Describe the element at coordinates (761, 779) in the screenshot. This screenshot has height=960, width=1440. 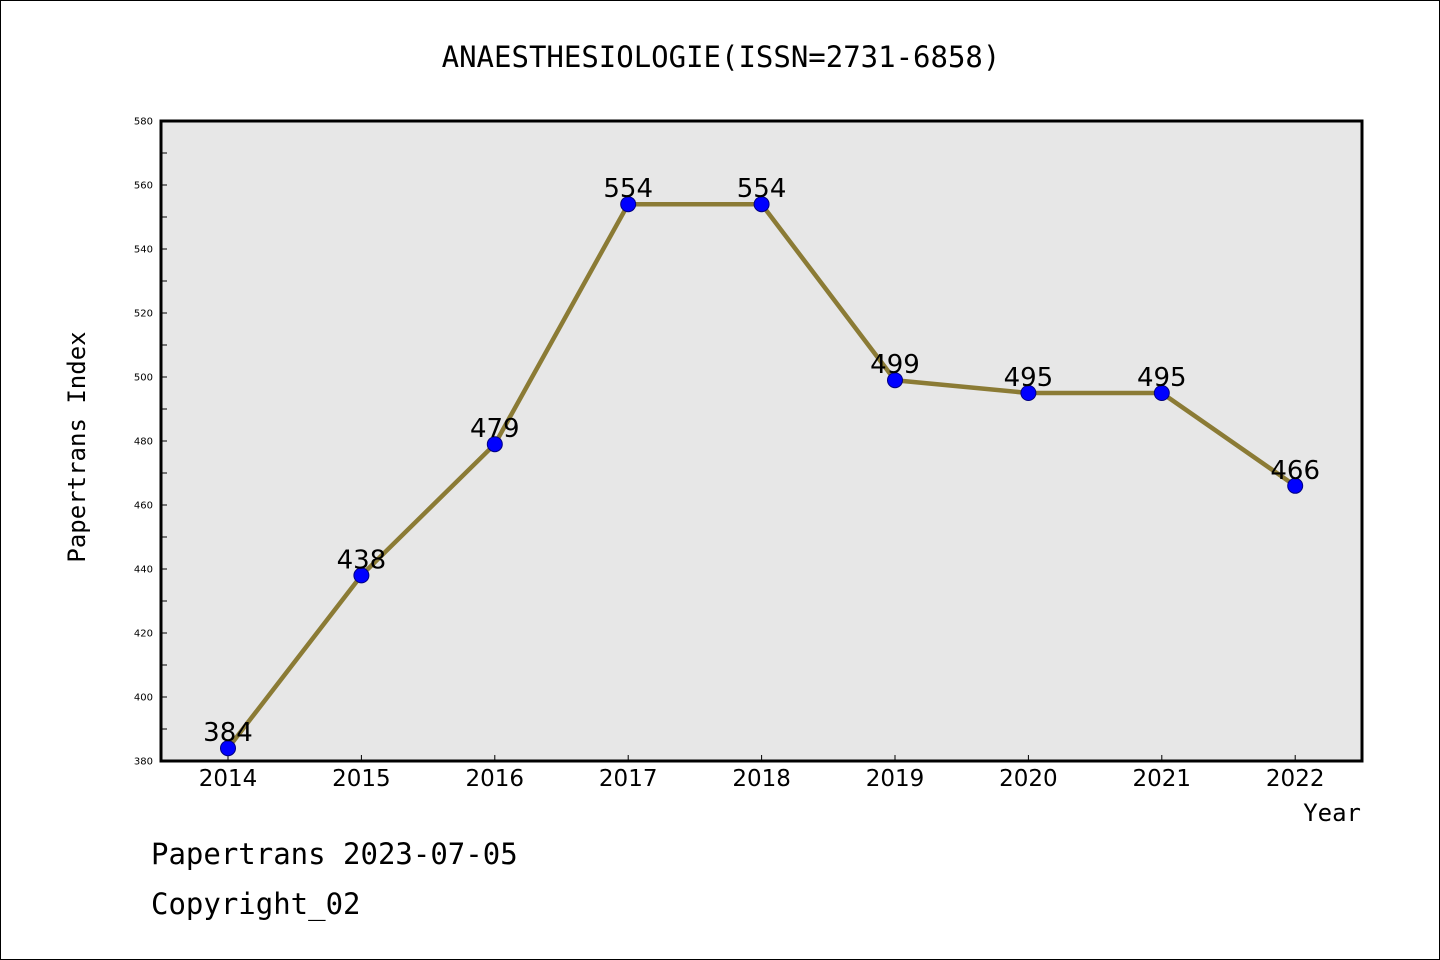
I see `x-tick-label: 2018` at that location.